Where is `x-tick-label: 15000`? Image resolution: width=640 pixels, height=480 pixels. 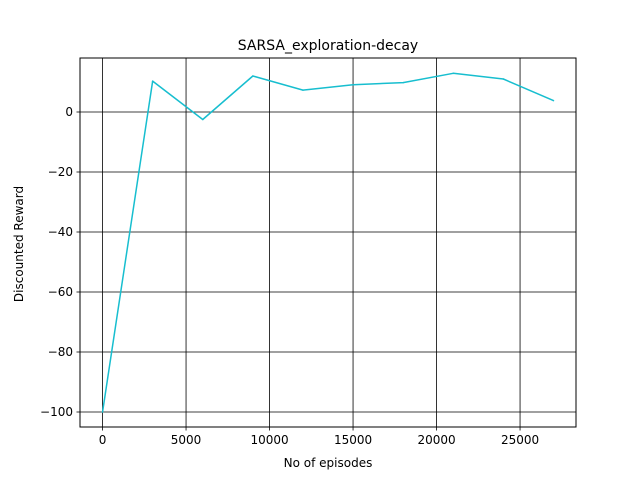 x-tick-label: 15000 is located at coordinates (353, 440).